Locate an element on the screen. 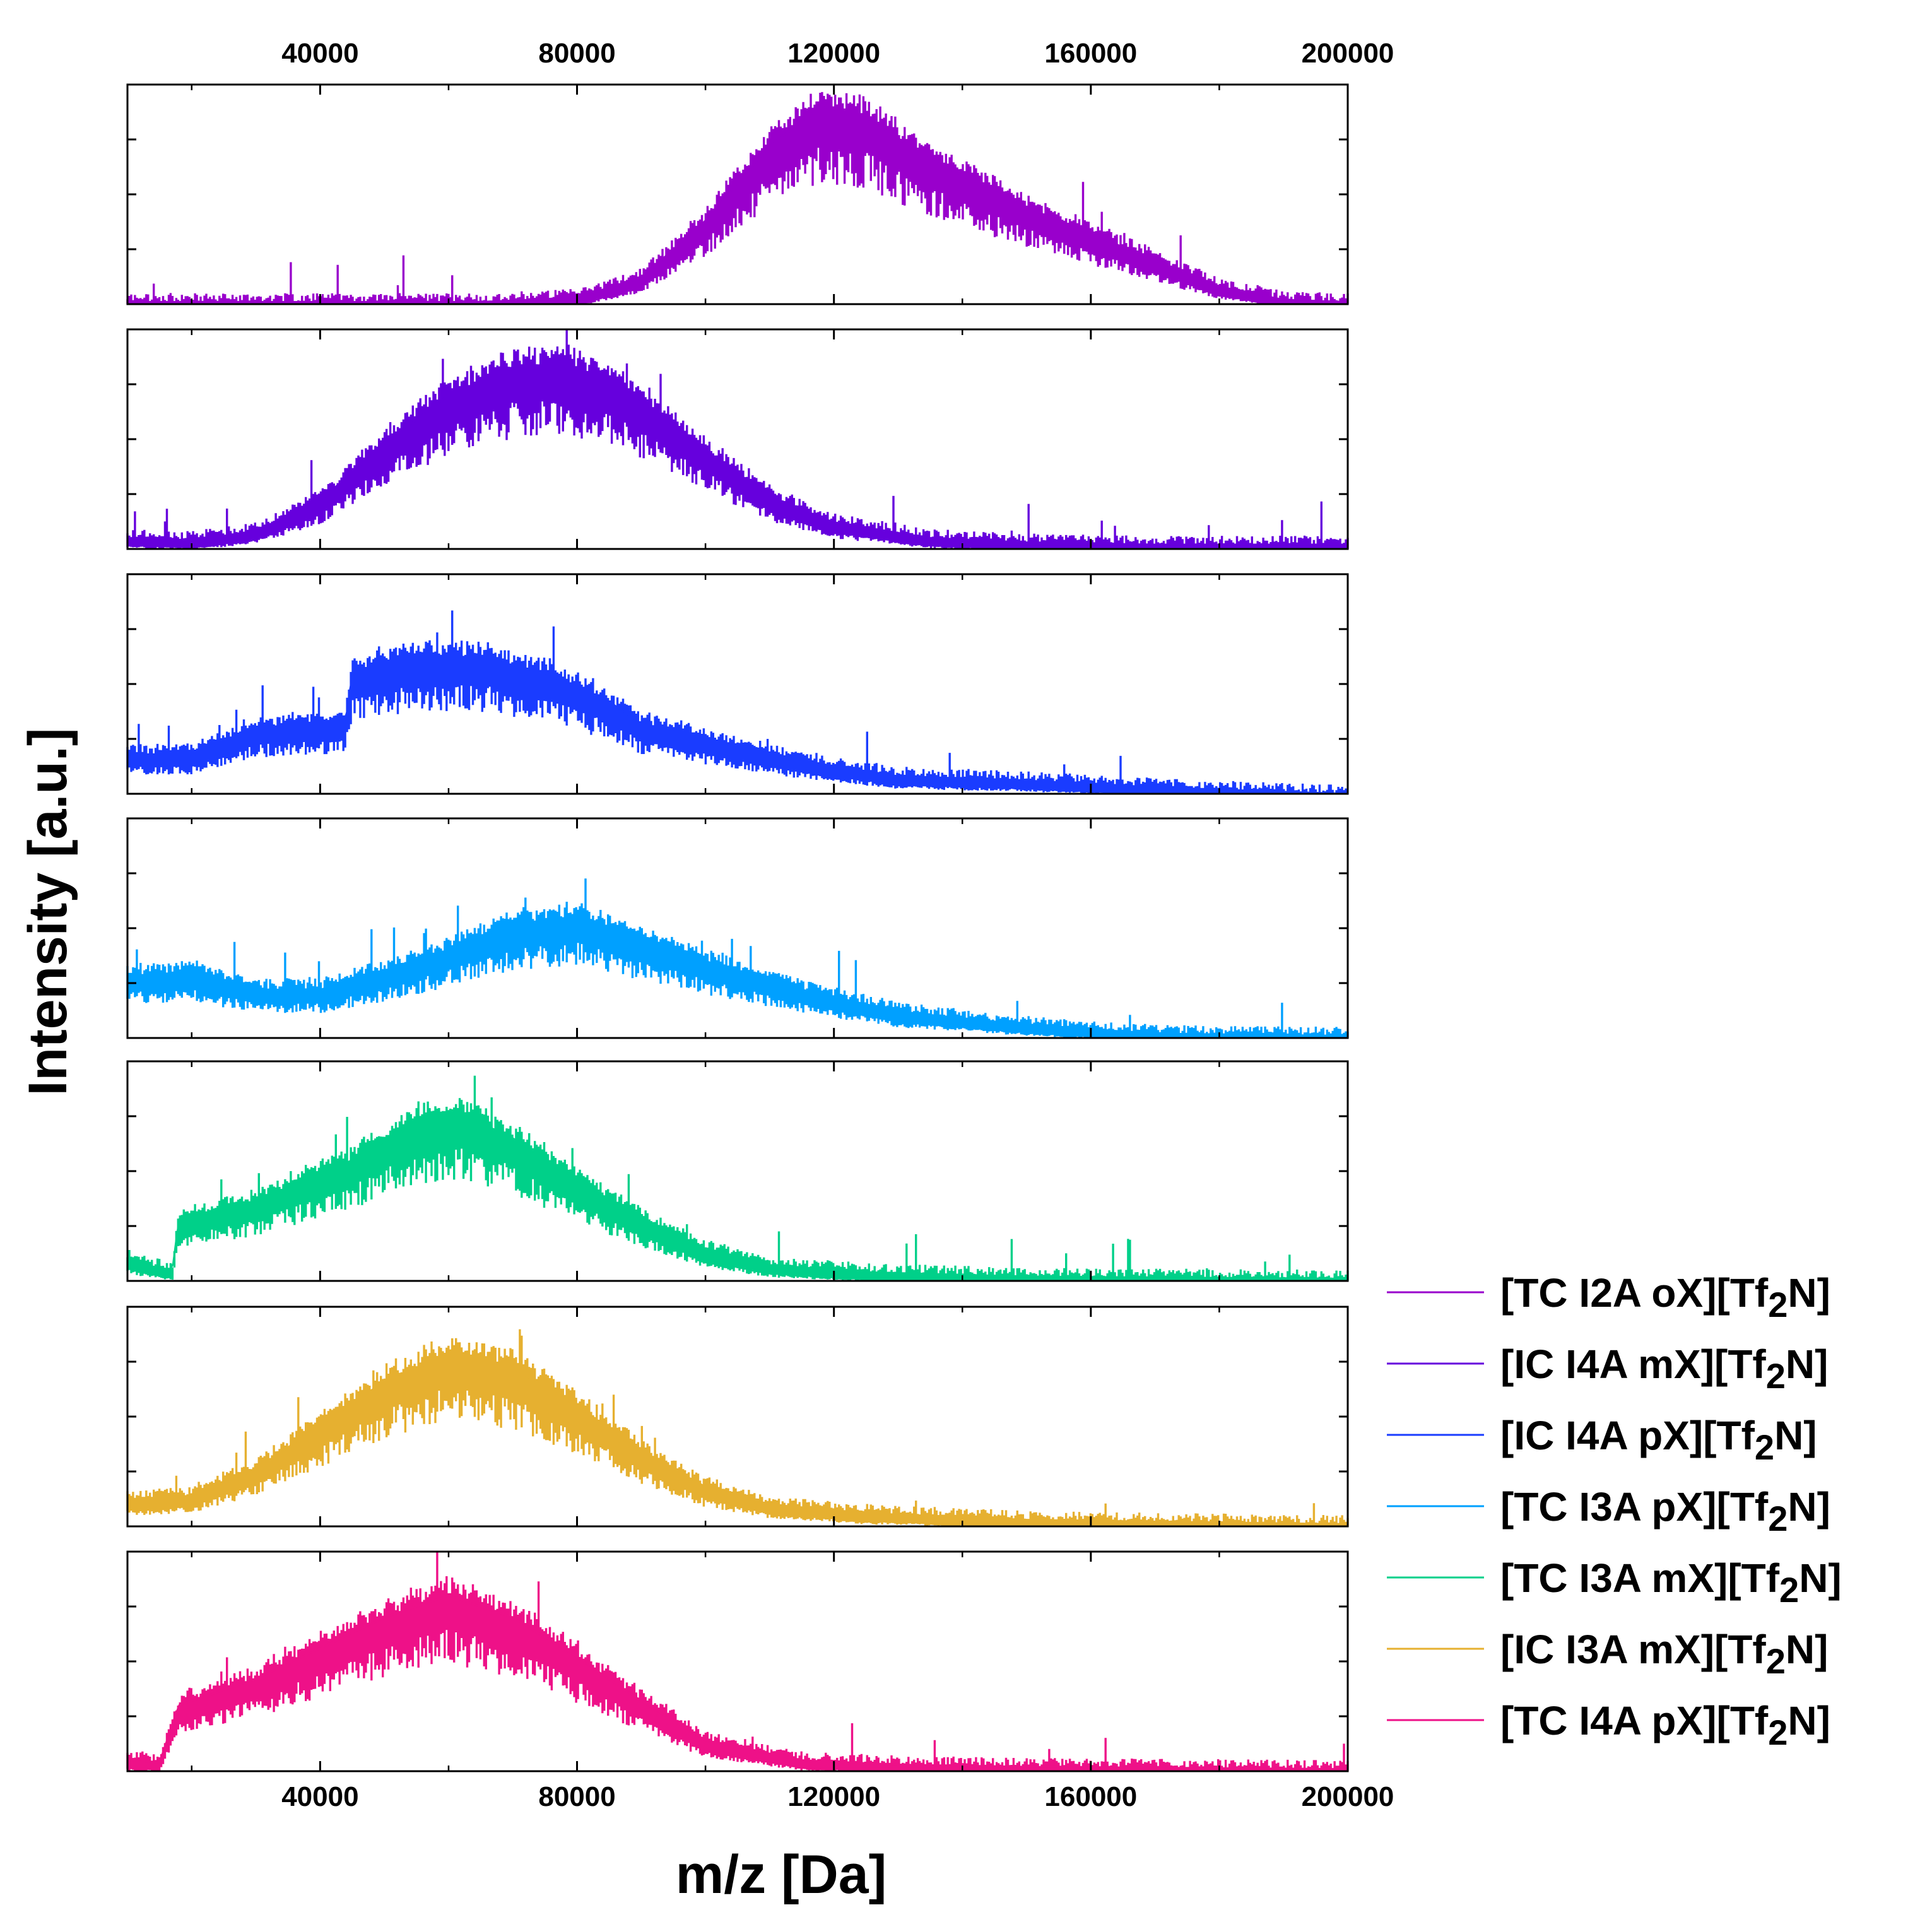 Image resolution: width=1932 pixels, height=1922 pixels. y-axis-title: Intensity [a.u.] is located at coordinates (48, 912).